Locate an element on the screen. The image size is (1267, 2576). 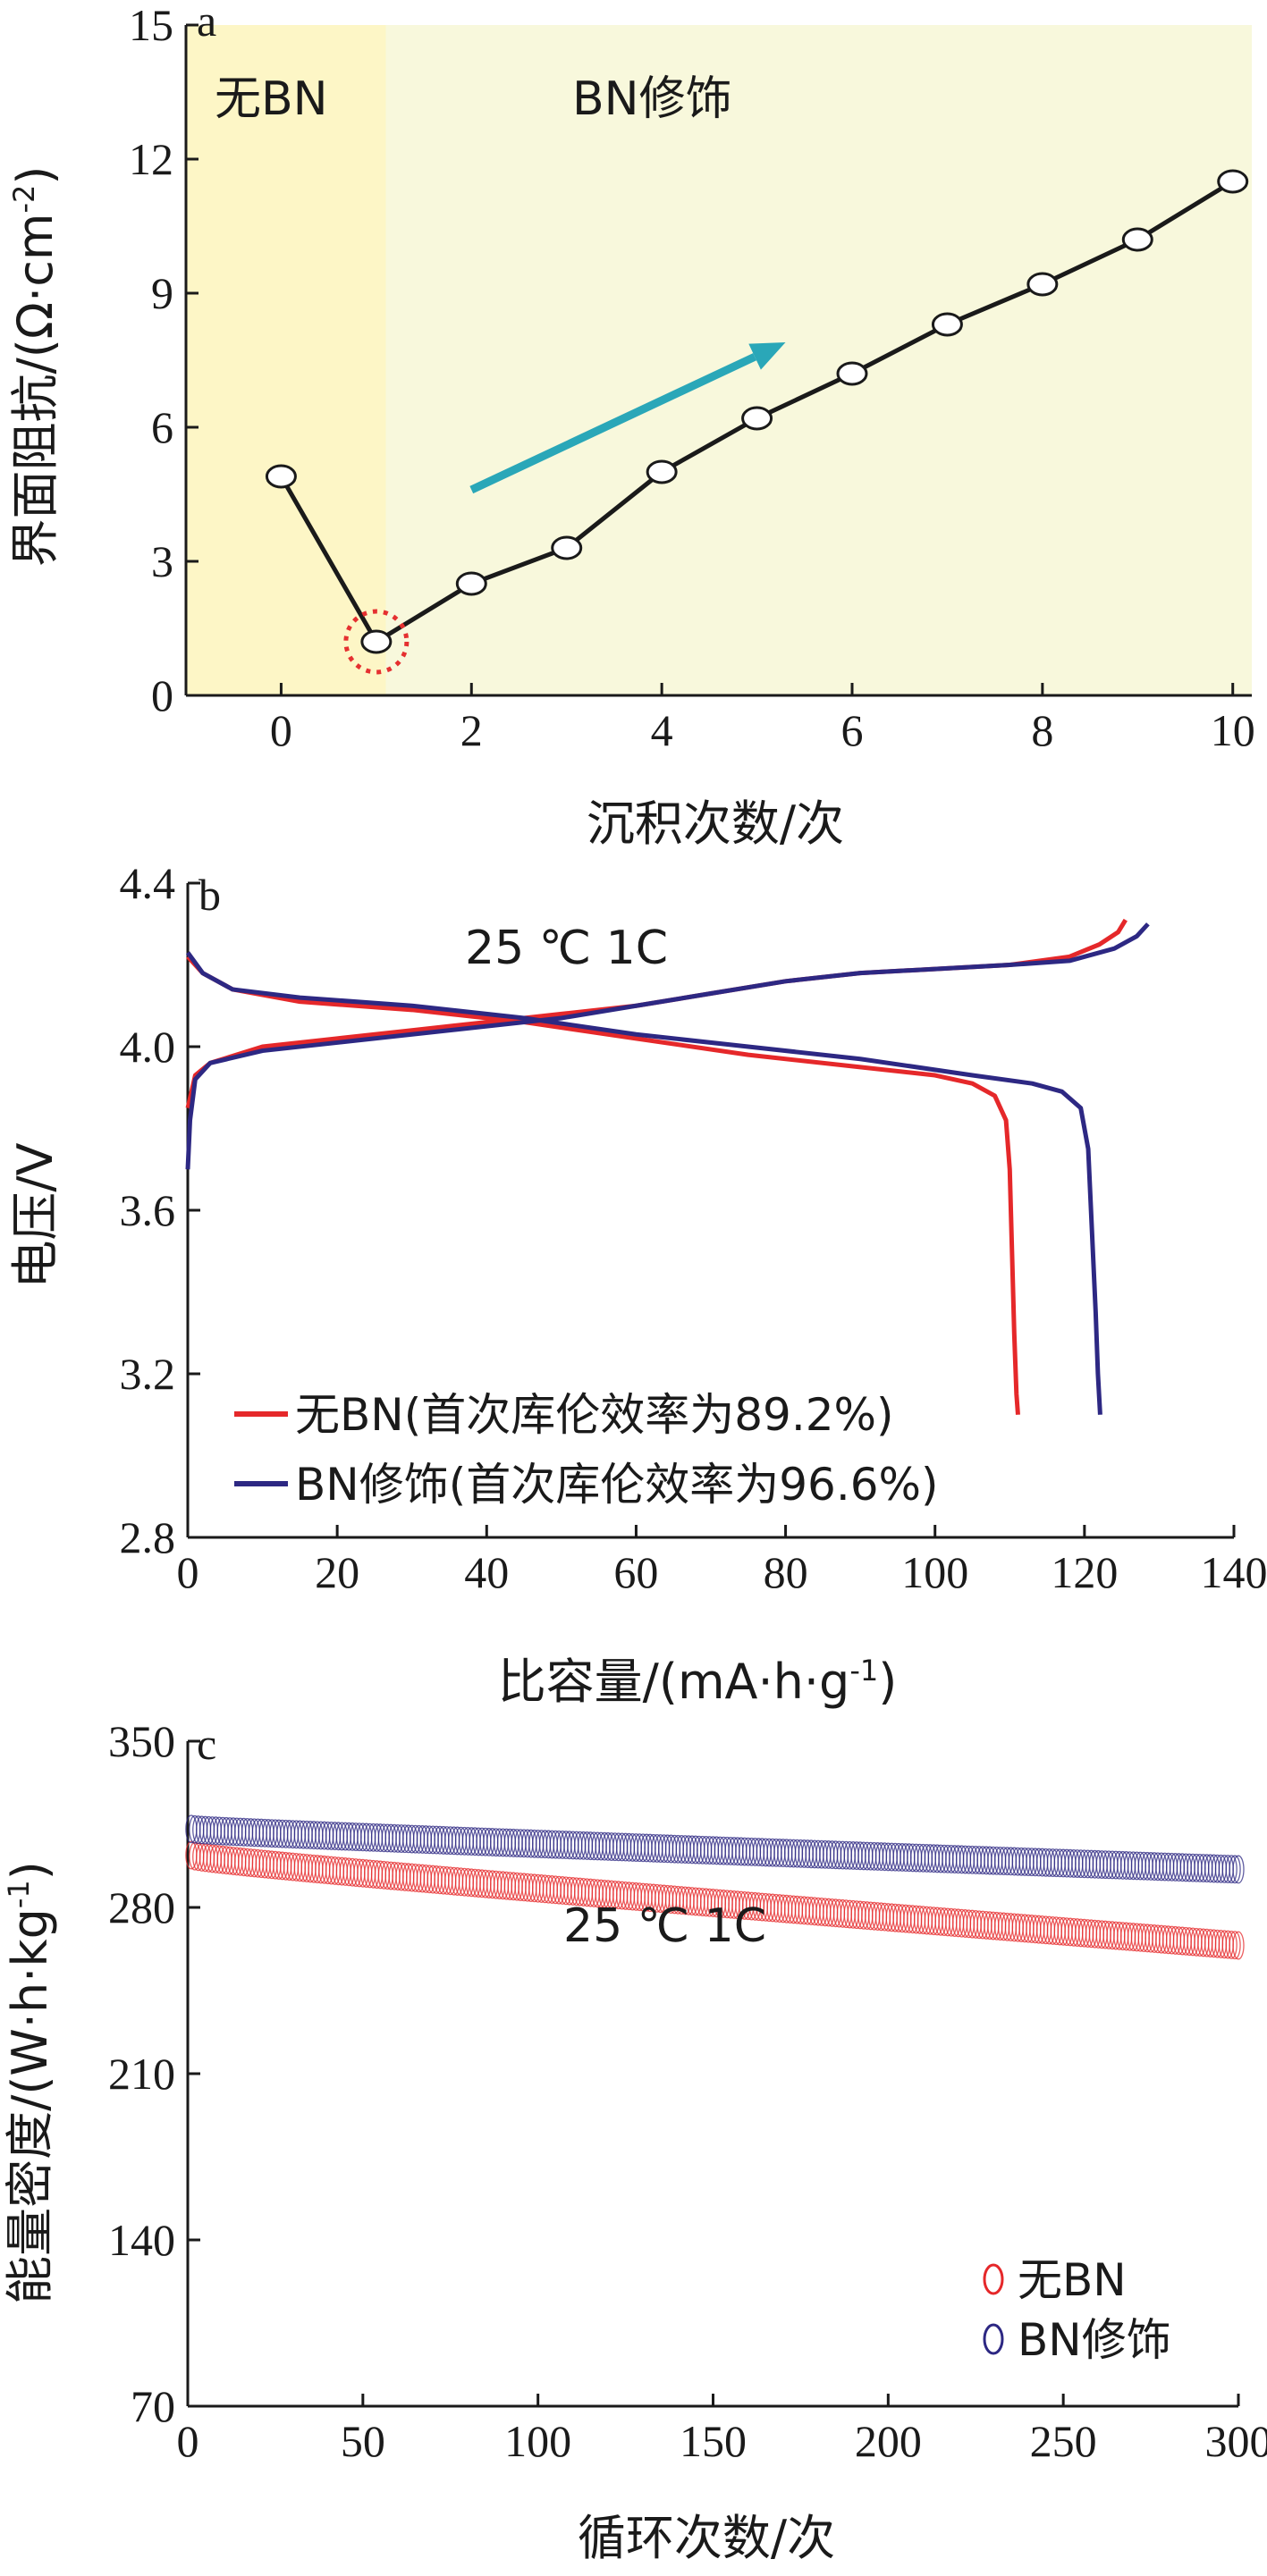
panel-c-label: c is located at coordinates (206, 1744).